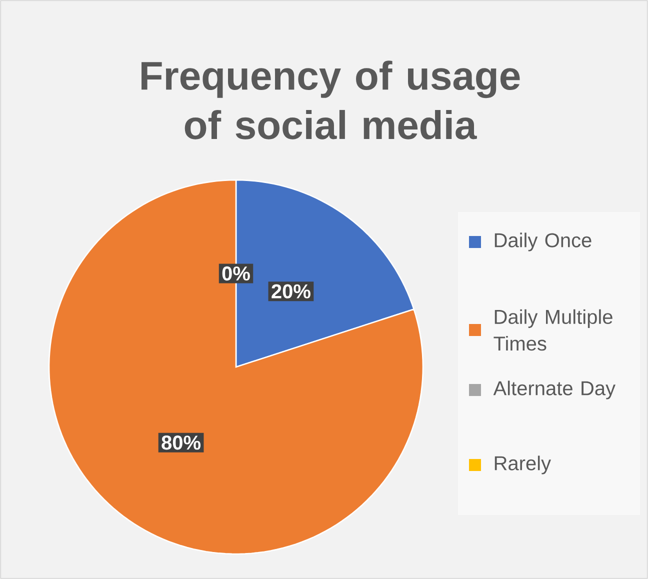  What do you see at coordinates (331, 100) in the screenshot?
I see `chart-title: Frequency of usage of social media` at bounding box center [331, 100].